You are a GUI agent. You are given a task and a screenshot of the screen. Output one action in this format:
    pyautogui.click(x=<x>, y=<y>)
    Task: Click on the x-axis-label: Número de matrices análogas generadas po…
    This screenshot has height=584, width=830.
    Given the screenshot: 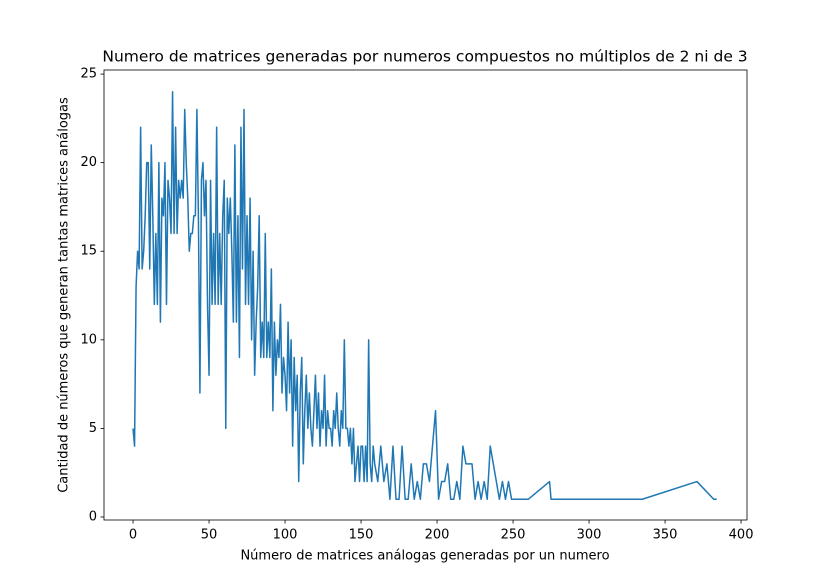 What is the action you would take?
    pyautogui.click(x=424, y=556)
    